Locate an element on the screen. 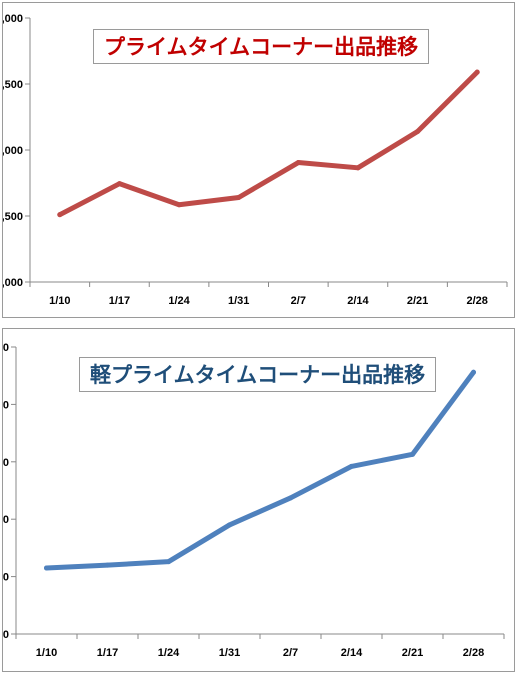 The height and width of the screenshot is (674, 520). y-tick-label: 800 is located at coordinates (6, 348).